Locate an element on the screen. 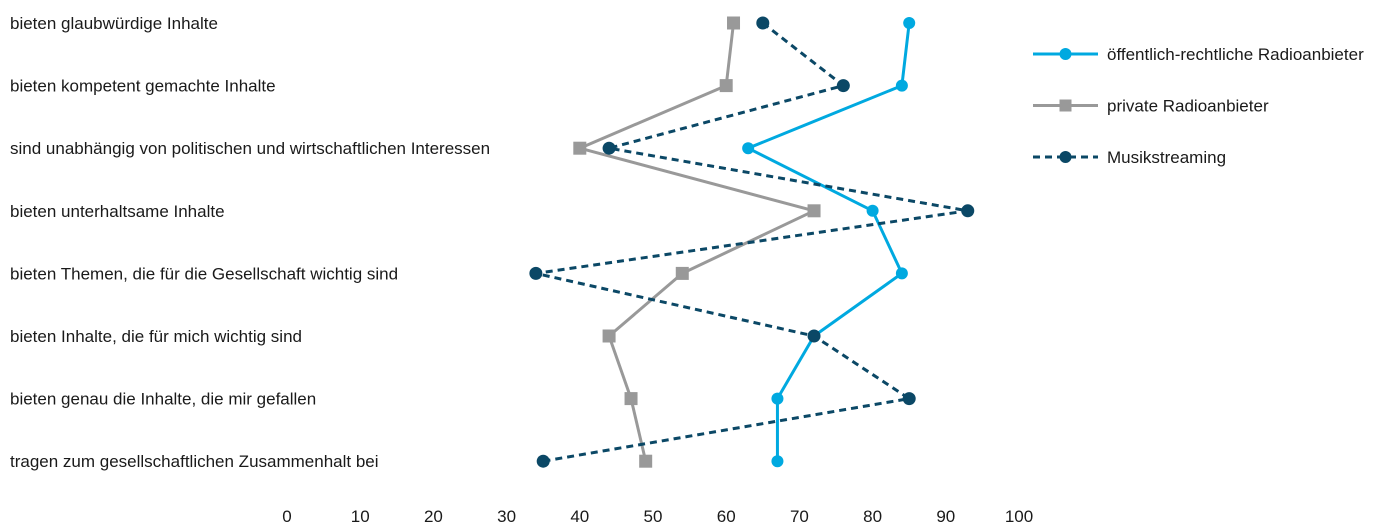 Image resolution: width=1394 pixels, height=528 pixels. x-tick-label: 100 is located at coordinates (1019, 516).